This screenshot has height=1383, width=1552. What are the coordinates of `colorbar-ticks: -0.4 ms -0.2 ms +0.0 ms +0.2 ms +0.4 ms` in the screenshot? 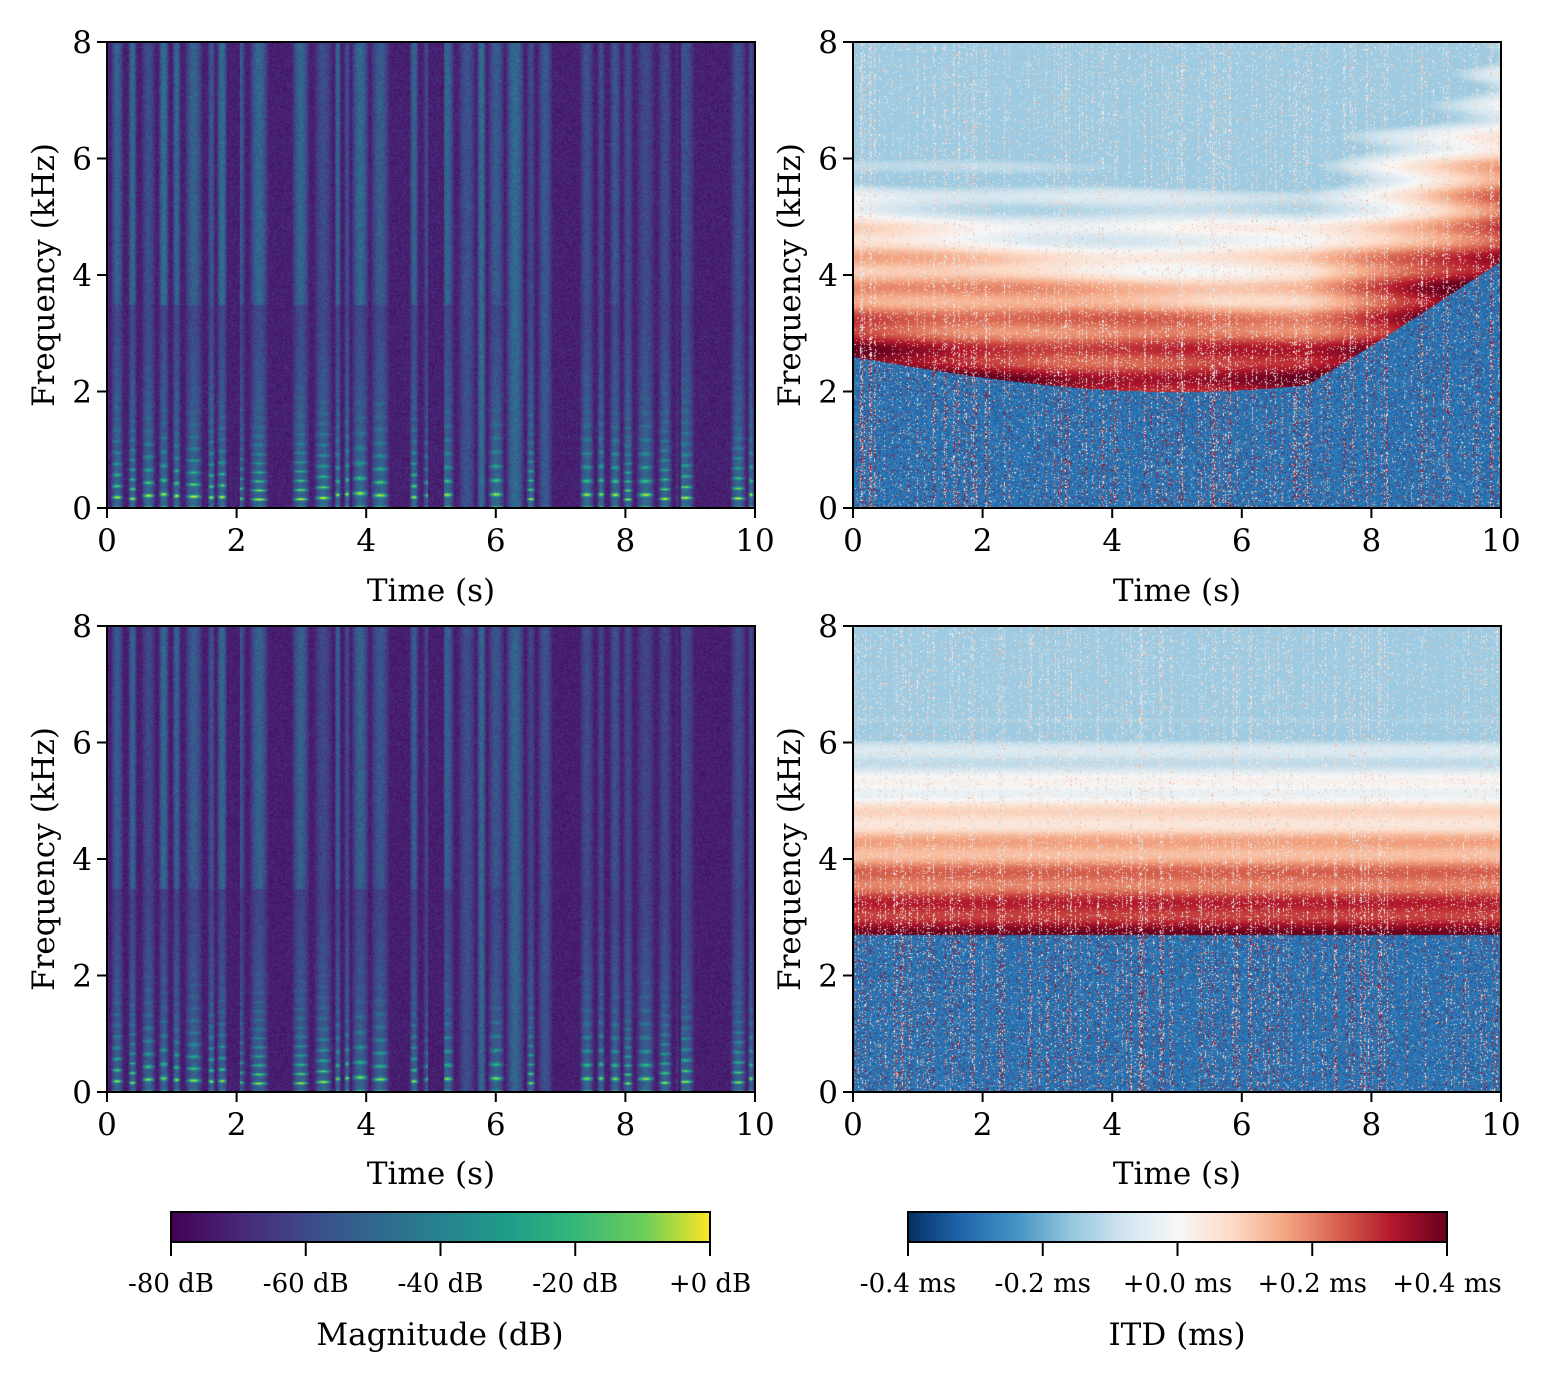 It's located at (1181, 1270).